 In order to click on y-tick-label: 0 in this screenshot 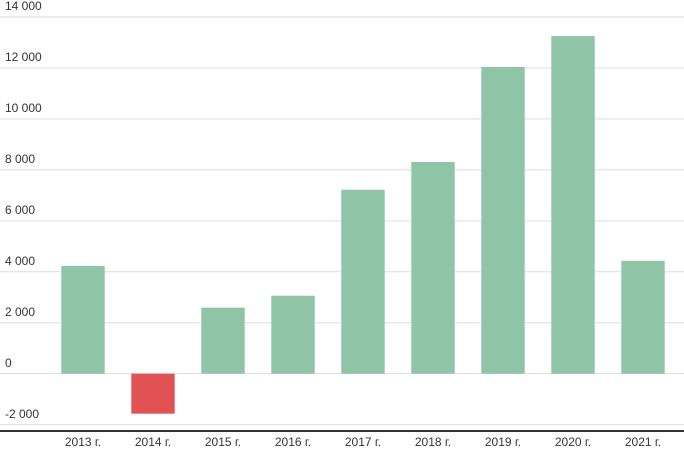, I will do `click(8, 363)`.